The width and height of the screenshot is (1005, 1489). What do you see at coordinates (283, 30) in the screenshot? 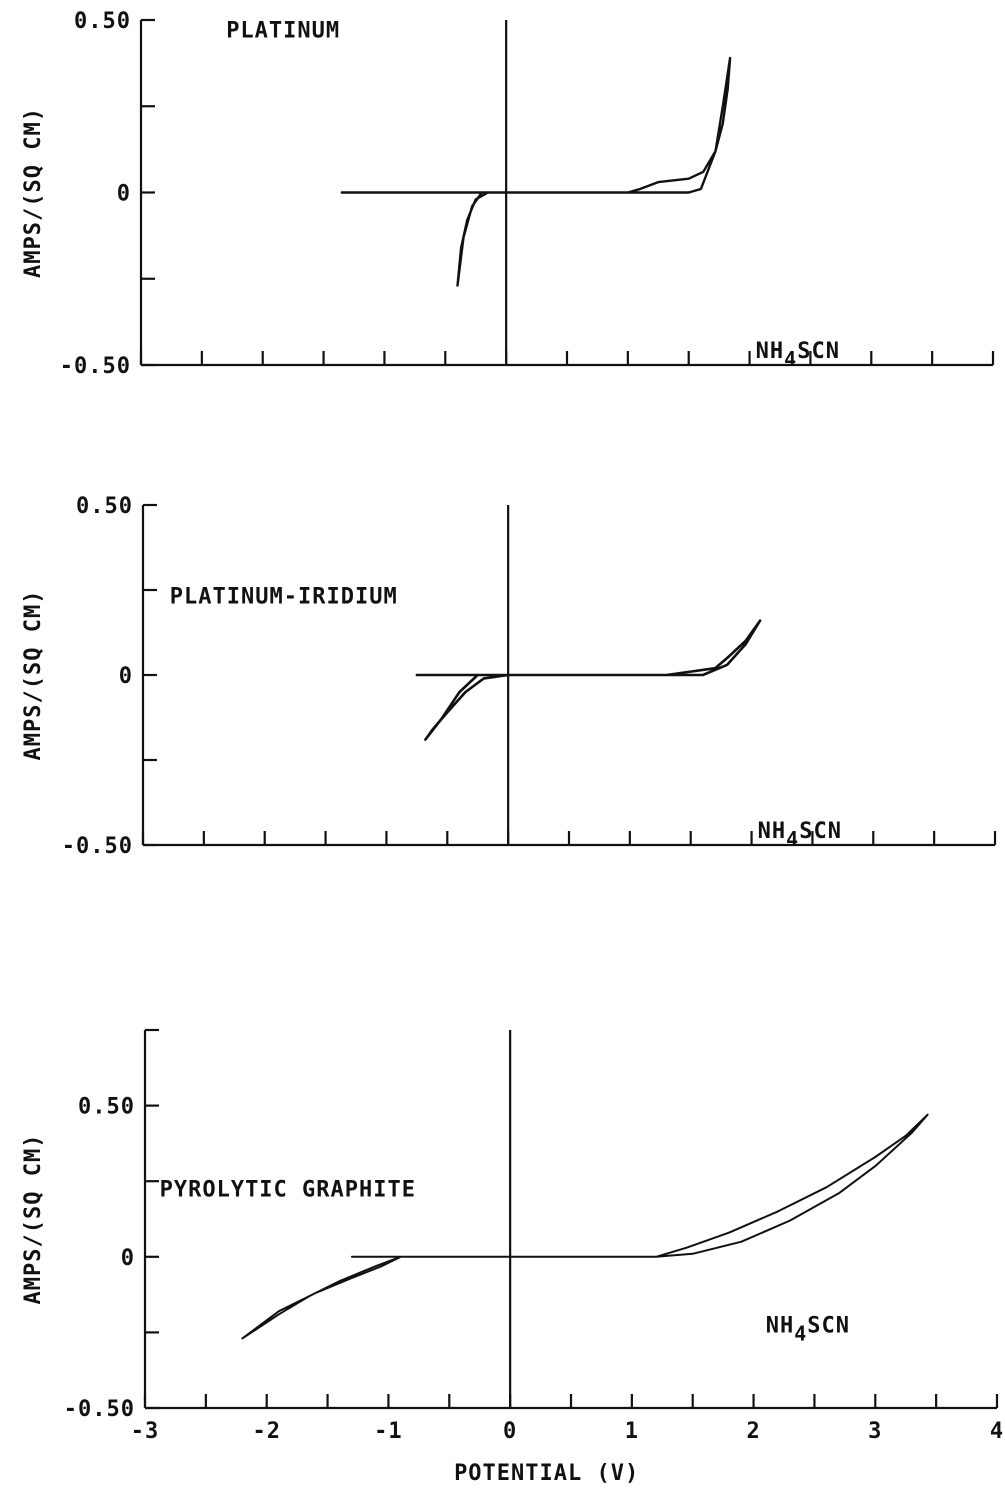
I see `electrode-label: PLATINUM` at bounding box center [283, 30].